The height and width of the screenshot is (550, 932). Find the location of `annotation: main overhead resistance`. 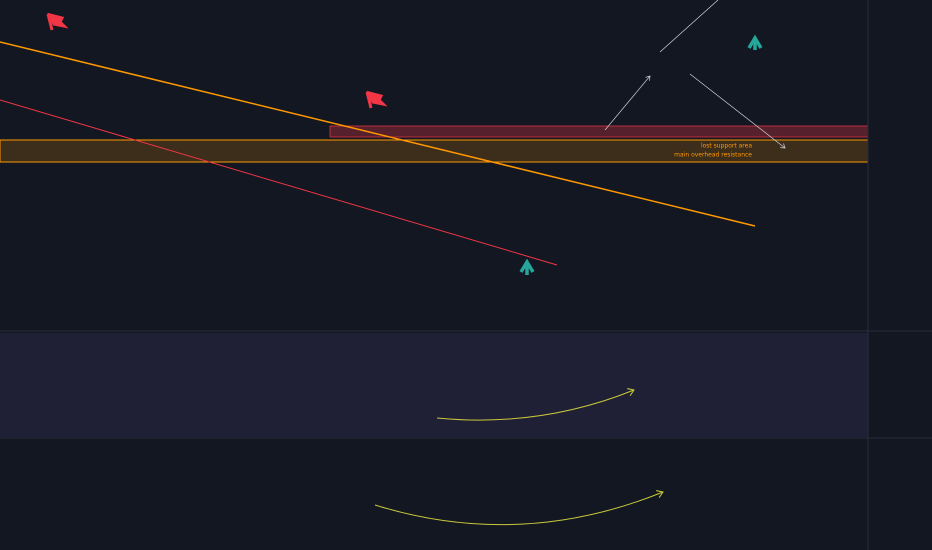

annotation: main overhead resistance is located at coordinates (713, 155).